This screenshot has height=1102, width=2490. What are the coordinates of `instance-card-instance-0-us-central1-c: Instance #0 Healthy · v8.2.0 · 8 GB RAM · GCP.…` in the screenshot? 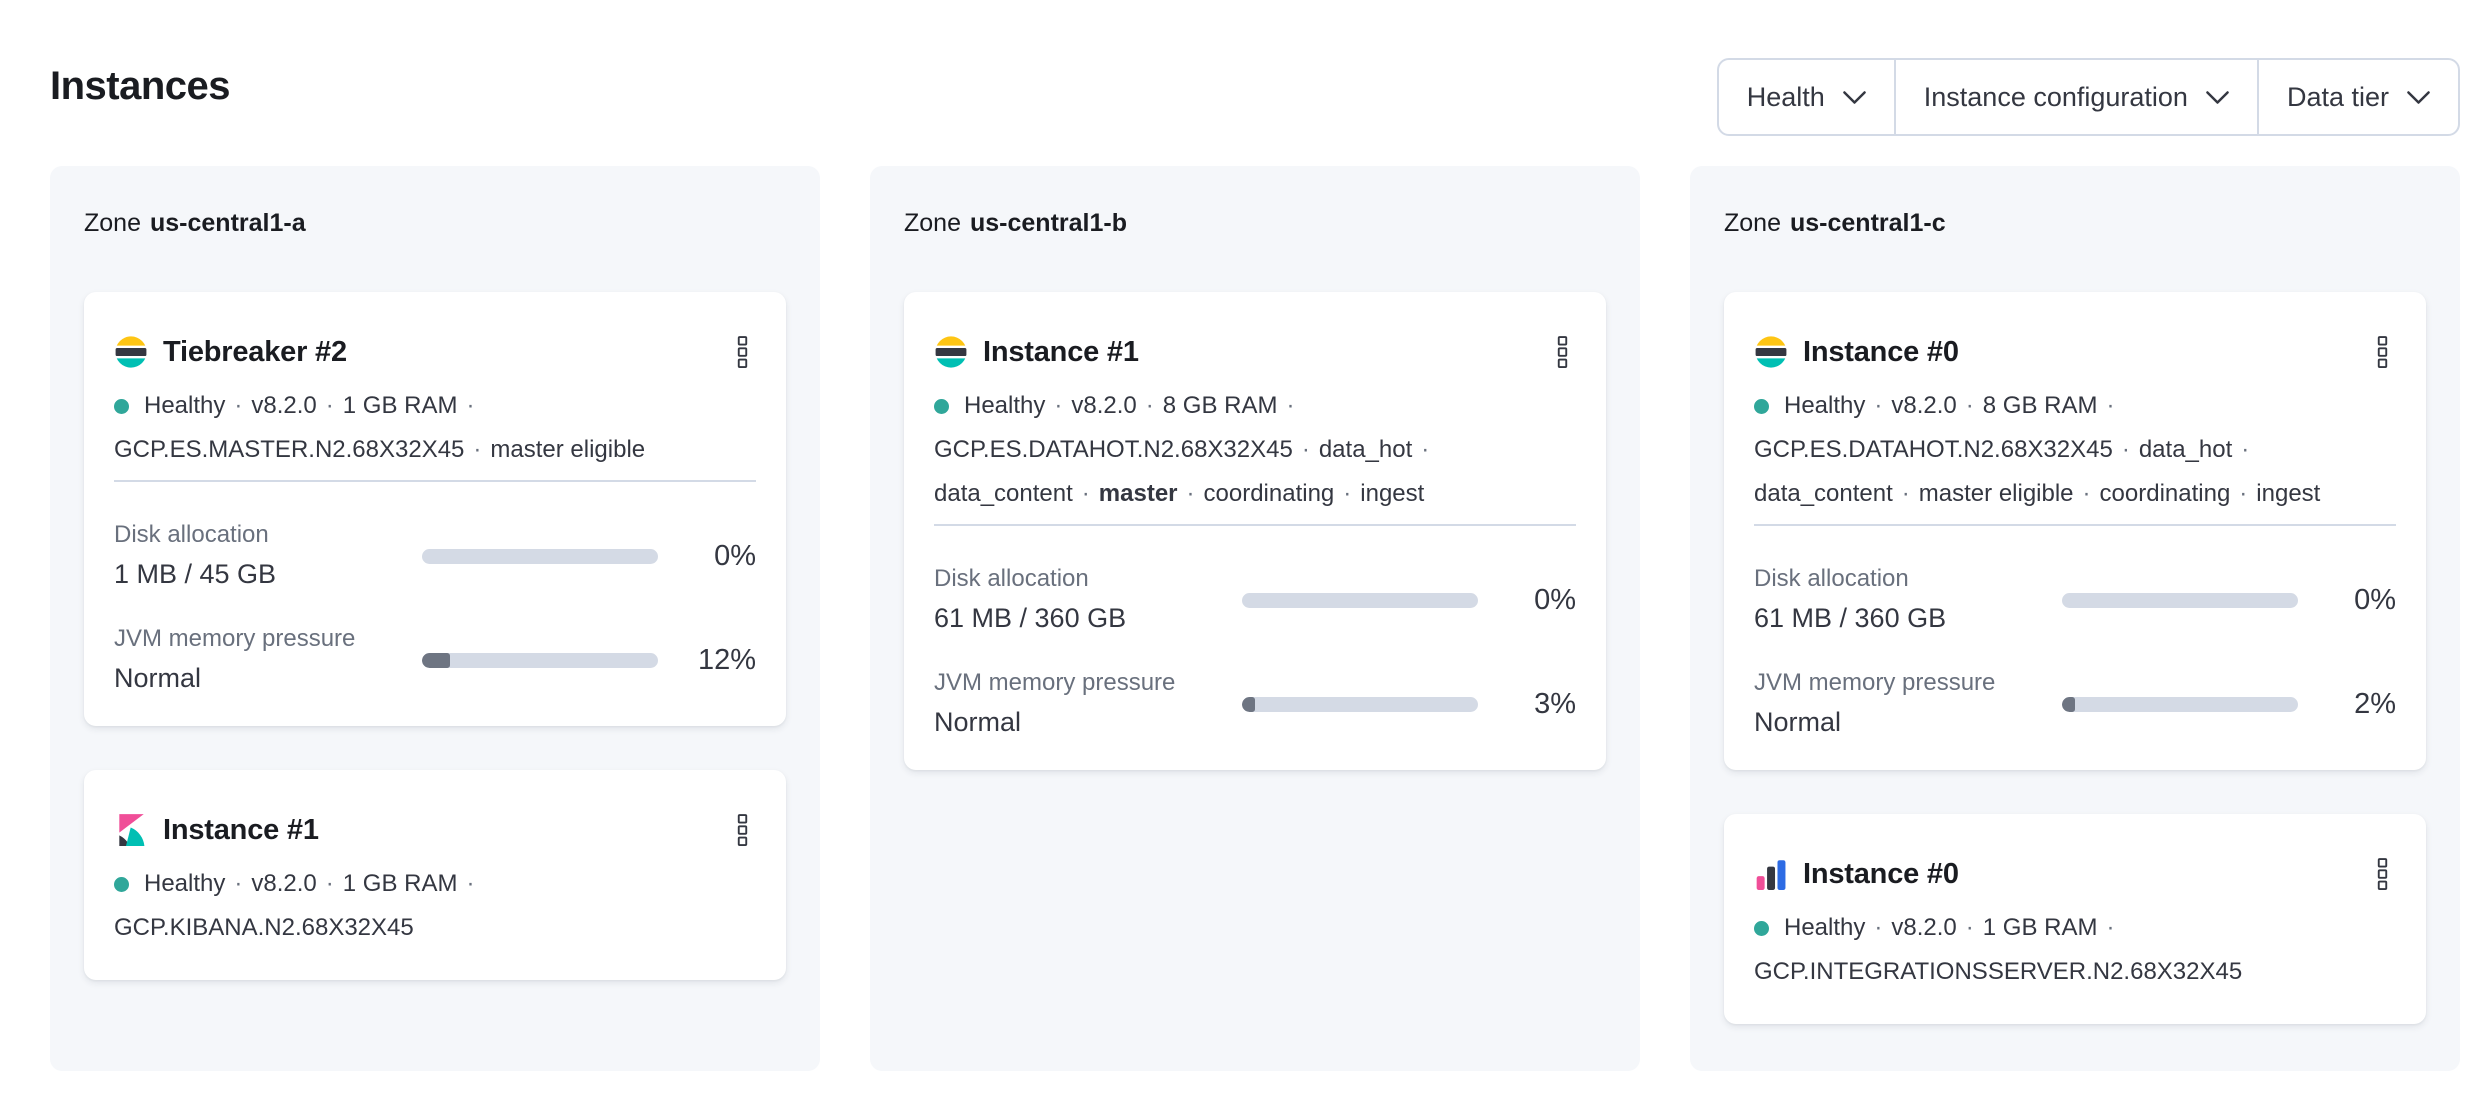 It's located at (2075, 531).